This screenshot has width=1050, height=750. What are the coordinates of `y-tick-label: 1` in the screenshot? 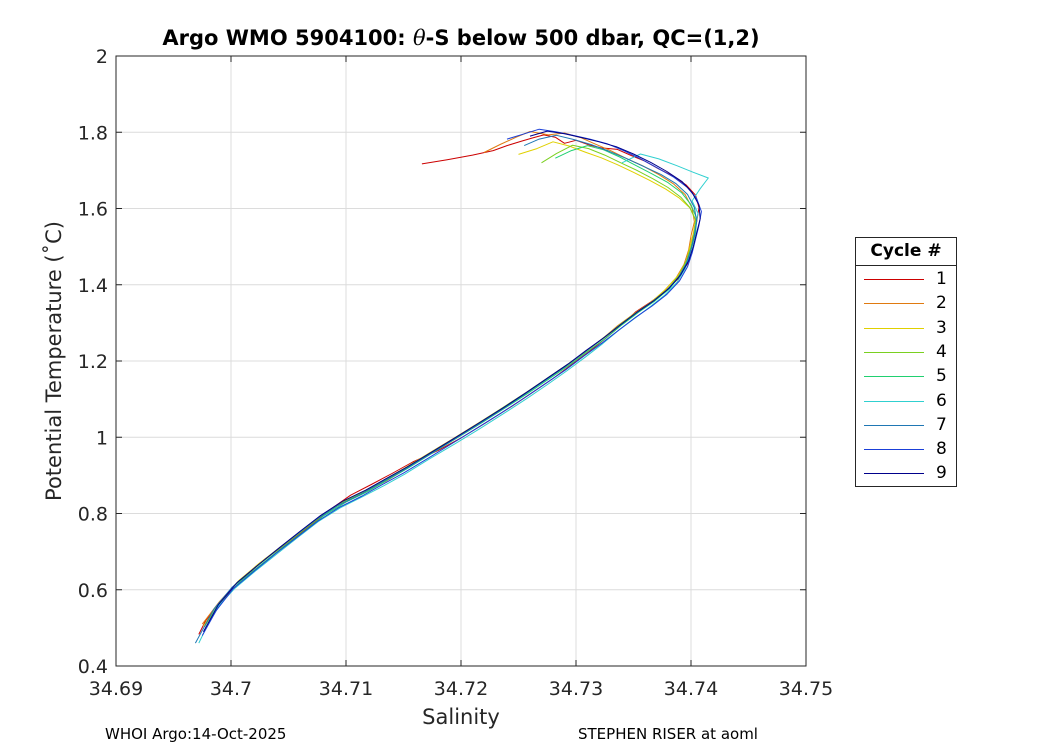 It's located at (102, 438).